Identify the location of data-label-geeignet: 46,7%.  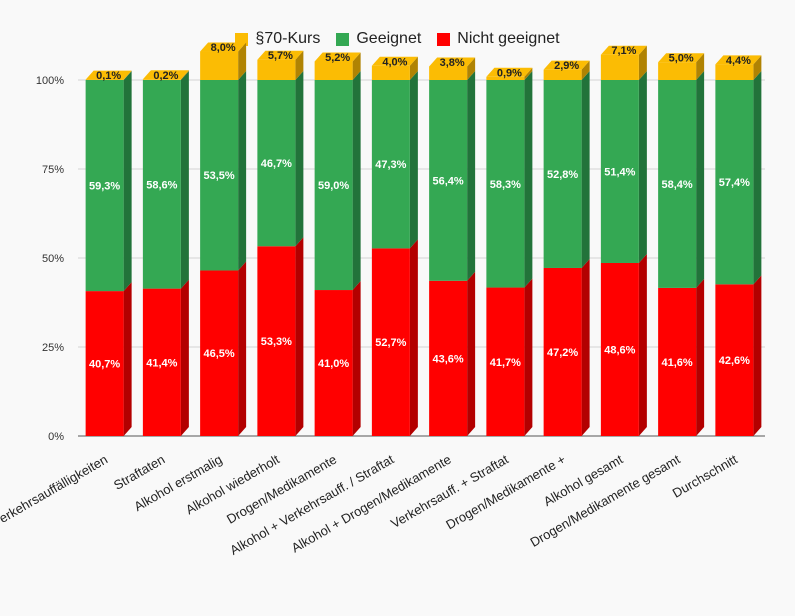
(276, 164).